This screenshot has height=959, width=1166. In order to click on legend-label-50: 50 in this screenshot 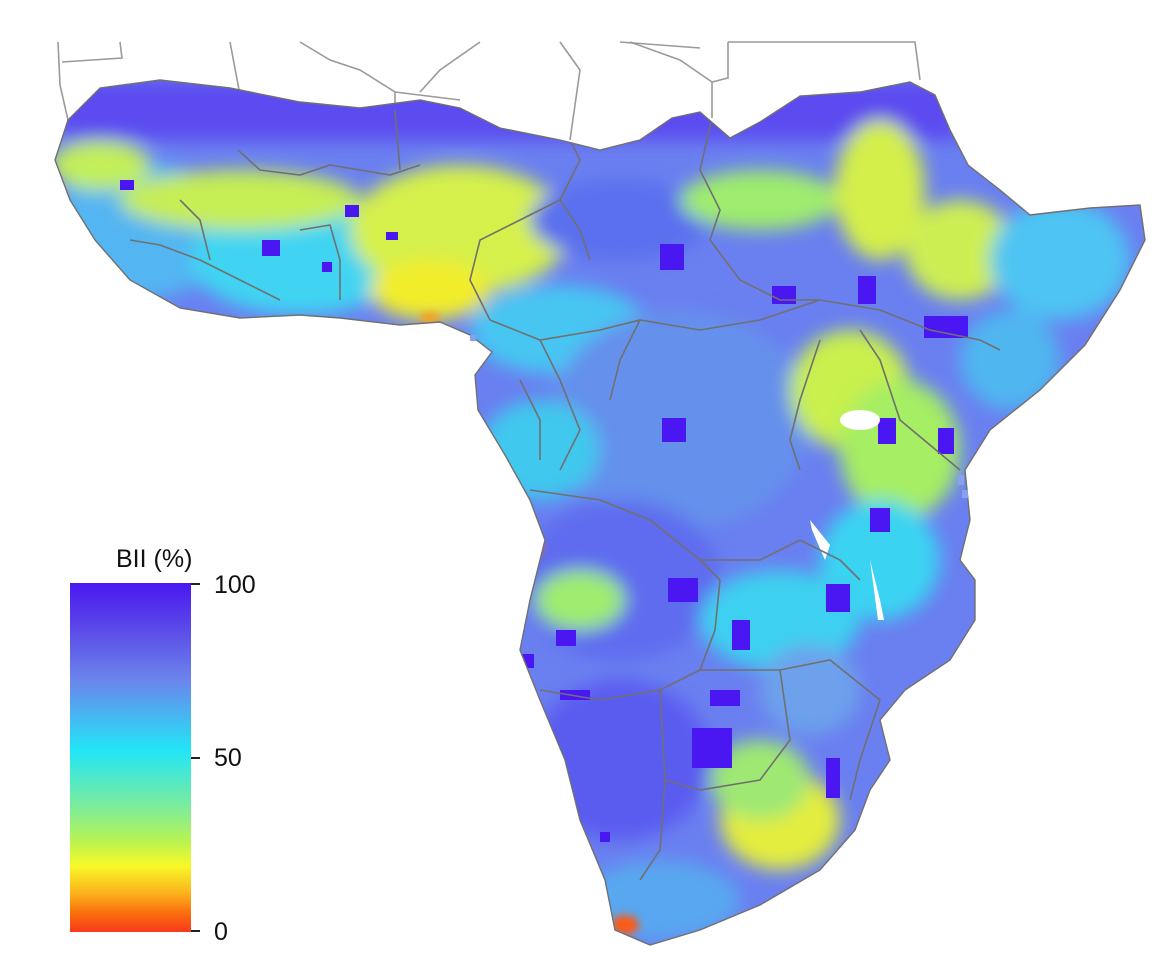, I will do `click(228, 758)`.